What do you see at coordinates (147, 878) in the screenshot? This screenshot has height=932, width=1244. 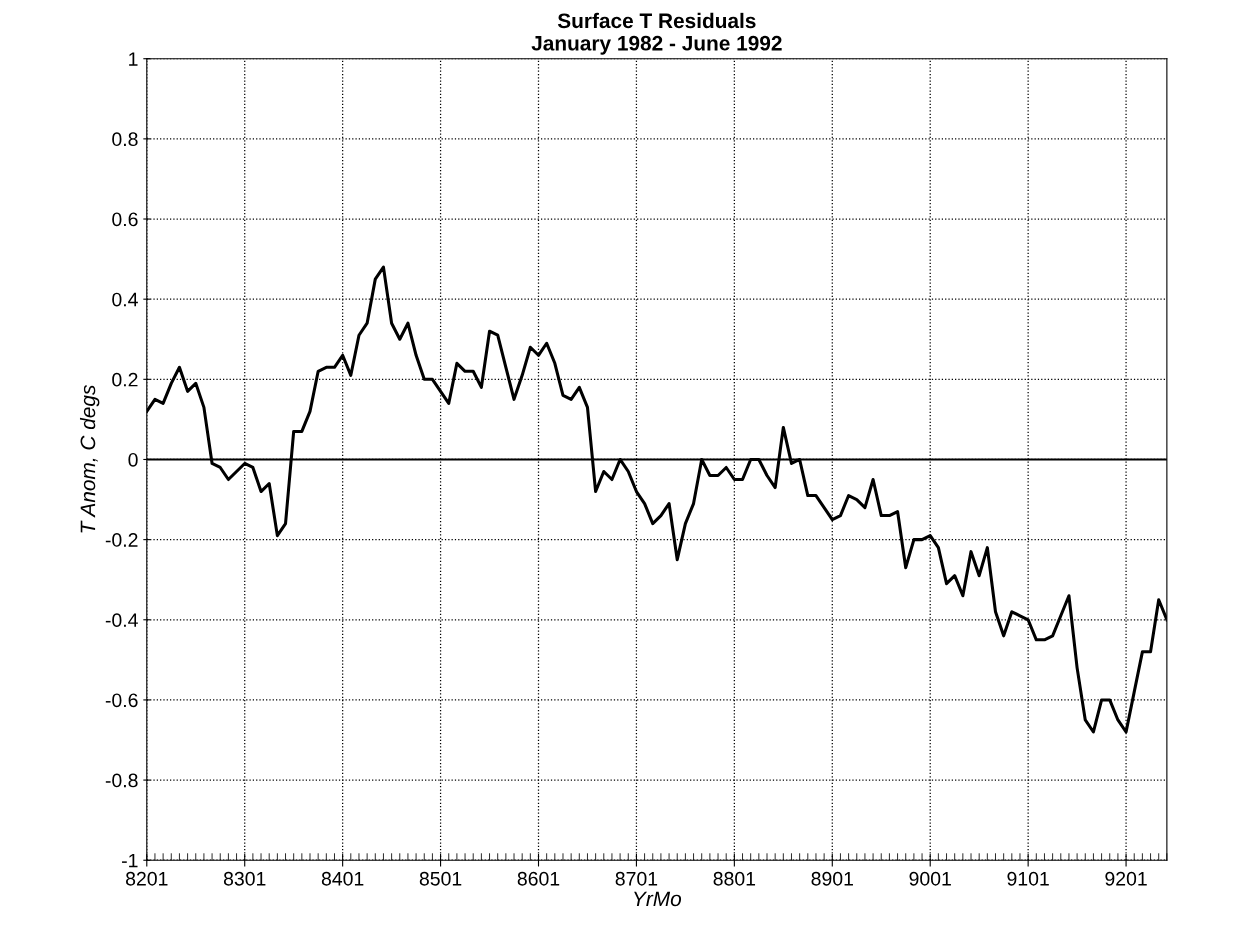 I see `x-tick-label: 8201` at bounding box center [147, 878].